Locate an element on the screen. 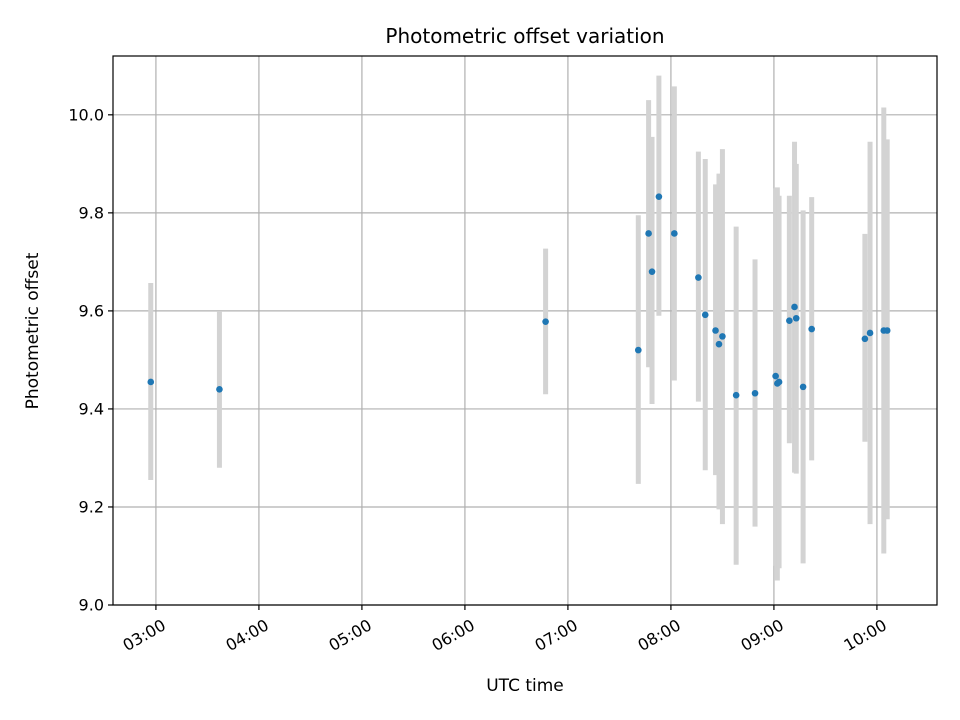 This screenshot has height=720, width=960. x-tick-label: 03:00 is located at coordinates (143, 635).